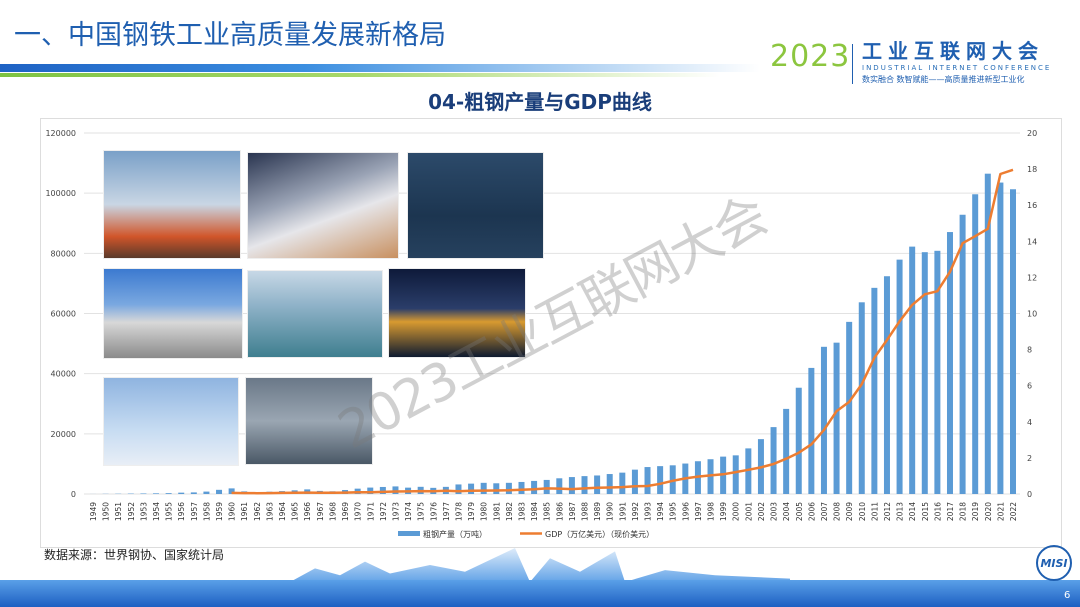 This screenshot has width=1080, height=607. Describe the element at coordinates (172, 204) in the screenshot. I see `photo-rocket` at that location.